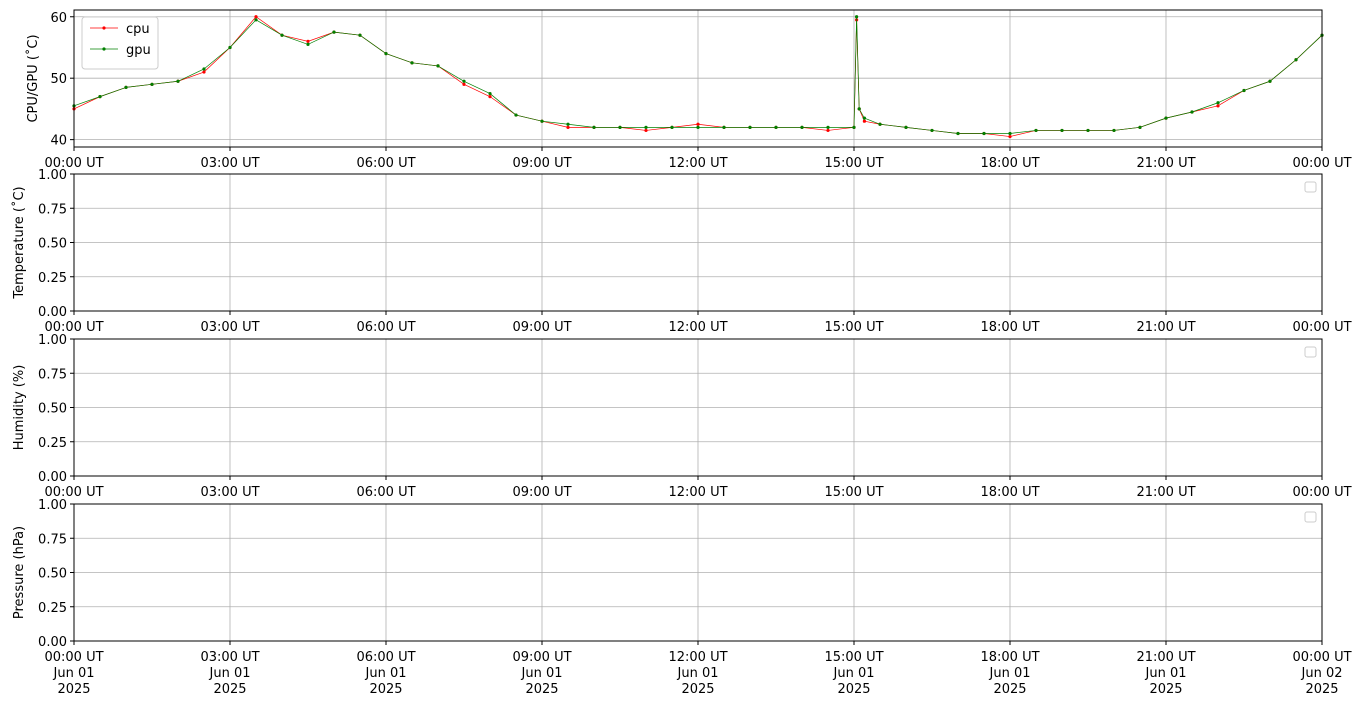 Image resolution: width=1363 pixels, height=707 pixels. Describe the element at coordinates (385, 673) in the screenshot. I see `x-tick-label: 06:00 UT Jun 01 2025` at that location.